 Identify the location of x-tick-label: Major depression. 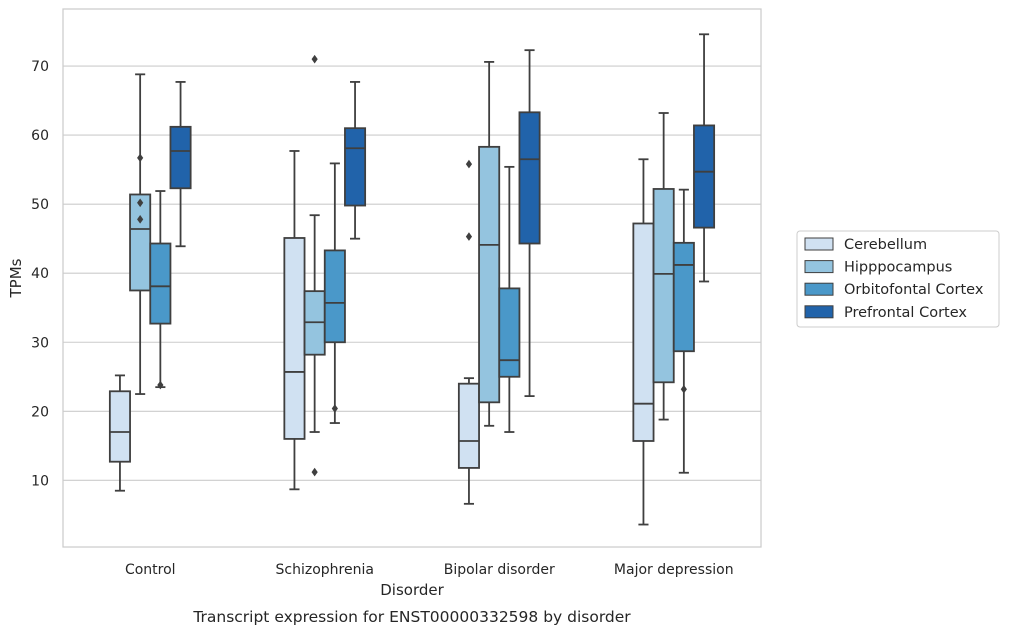
(674, 570).